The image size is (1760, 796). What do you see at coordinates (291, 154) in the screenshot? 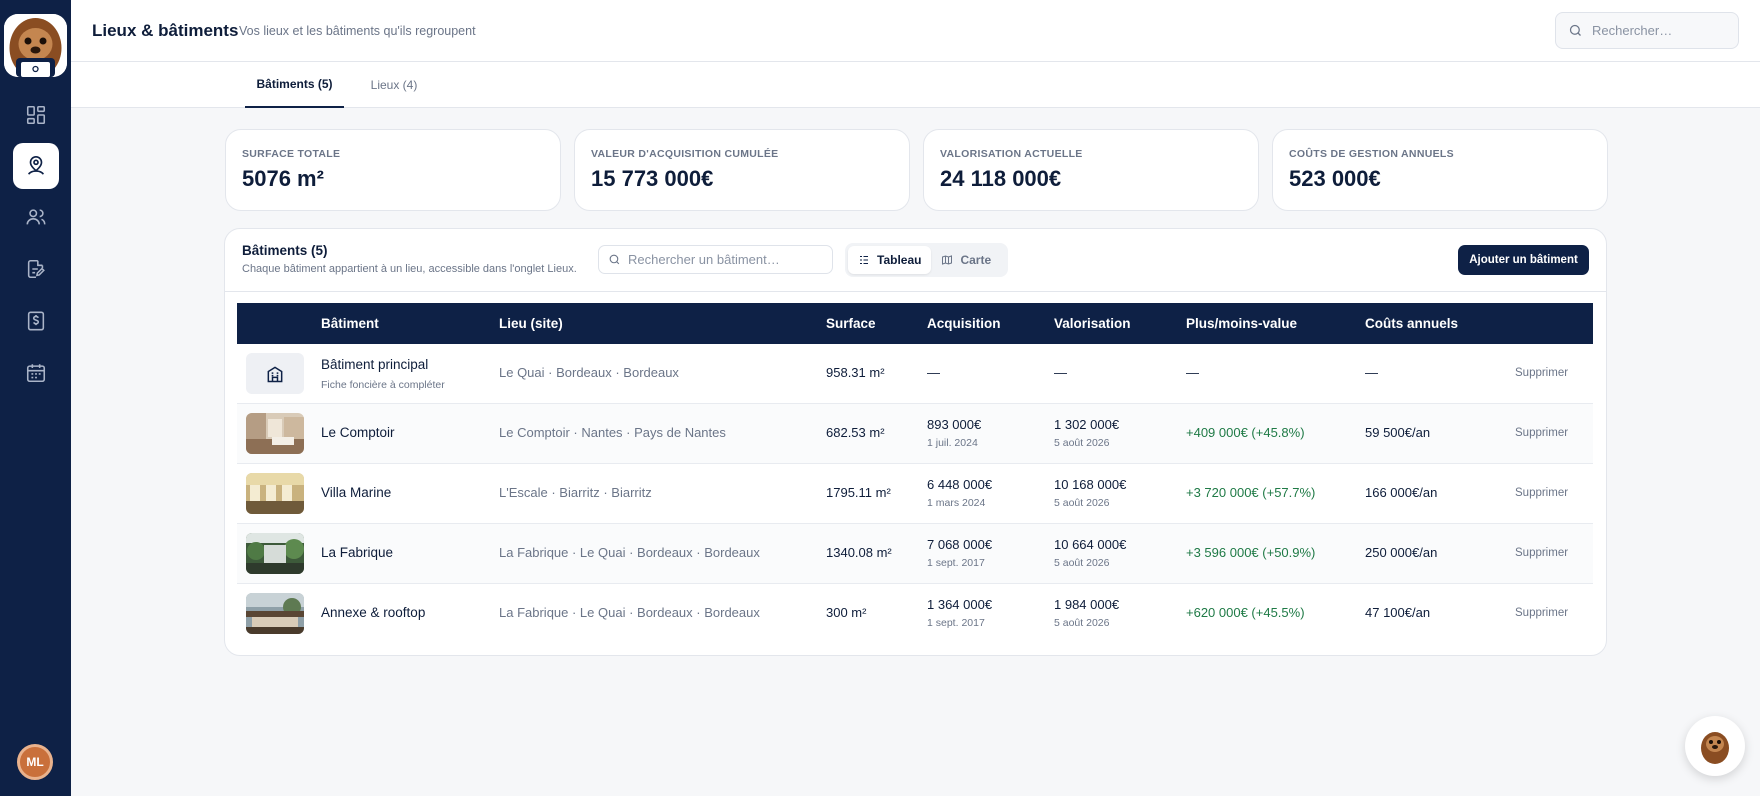
I see `kpi-label: SURFACE TOTALE` at bounding box center [291, 154].